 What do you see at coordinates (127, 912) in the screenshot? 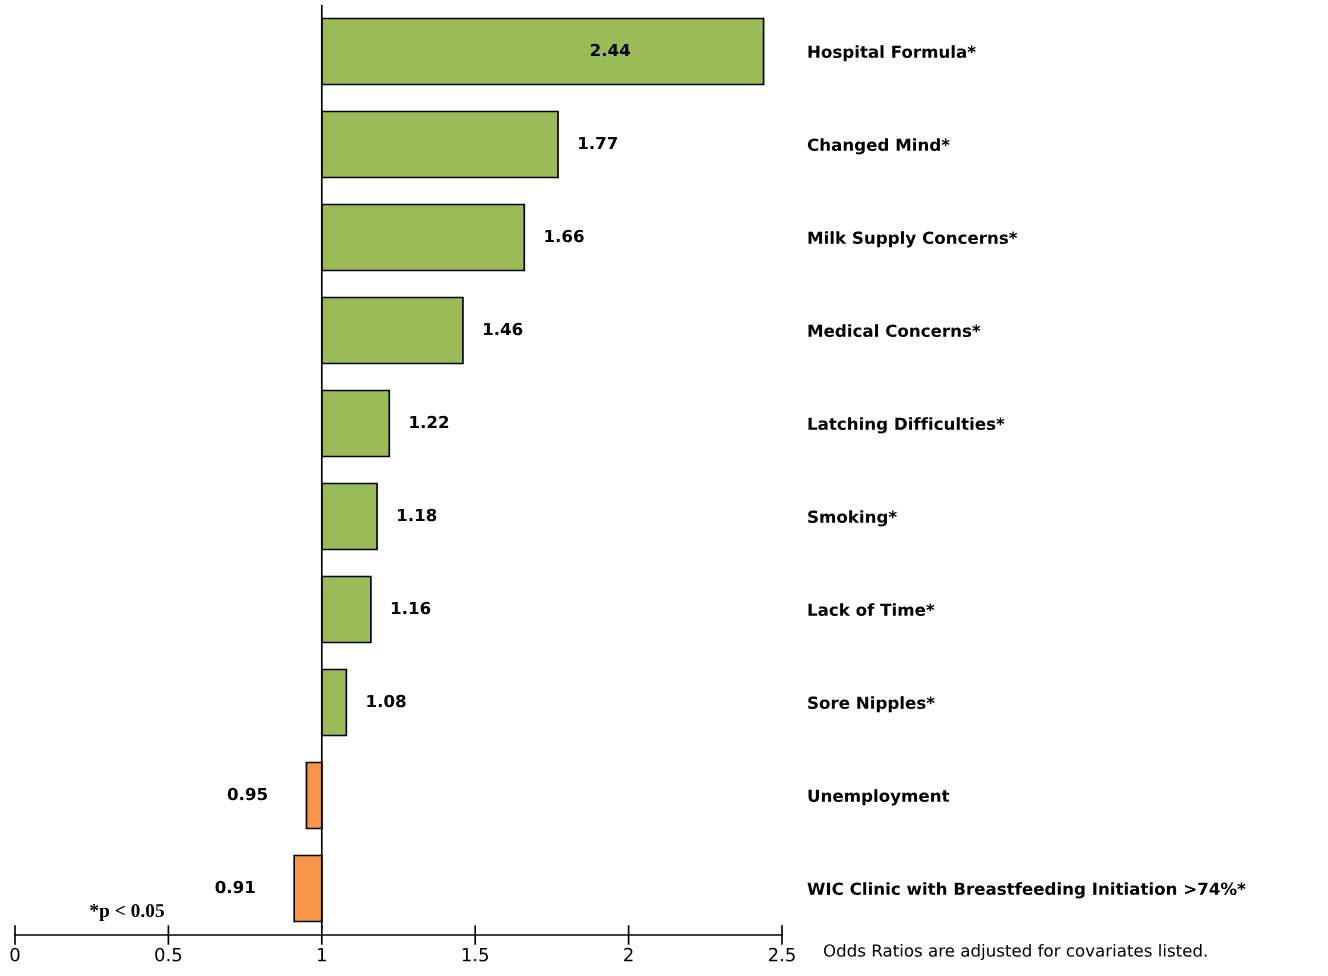
I see `annotation: *p < 0.05` at bounding box center [127, 912].